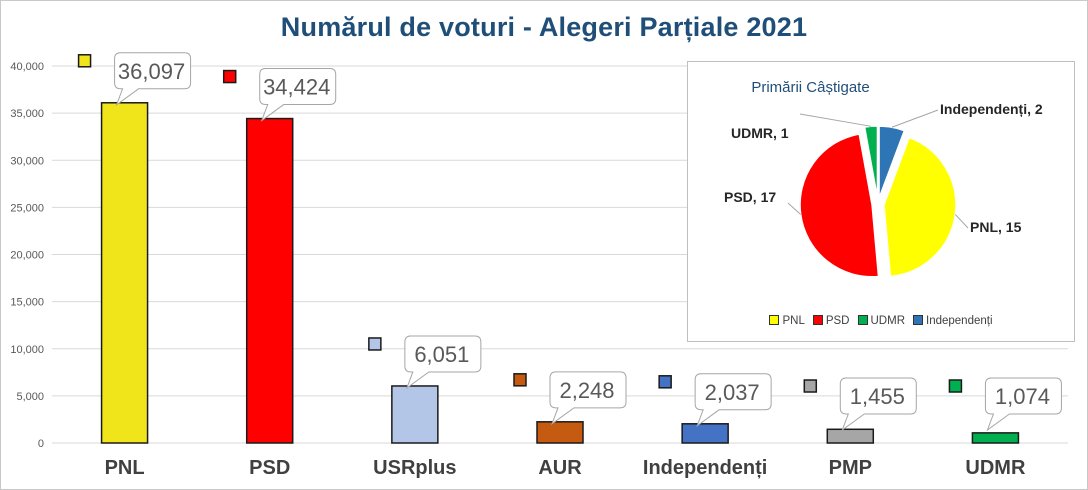 The image size is (1088, 490). I want to click on data-label: 2,037, so click(732, 392).